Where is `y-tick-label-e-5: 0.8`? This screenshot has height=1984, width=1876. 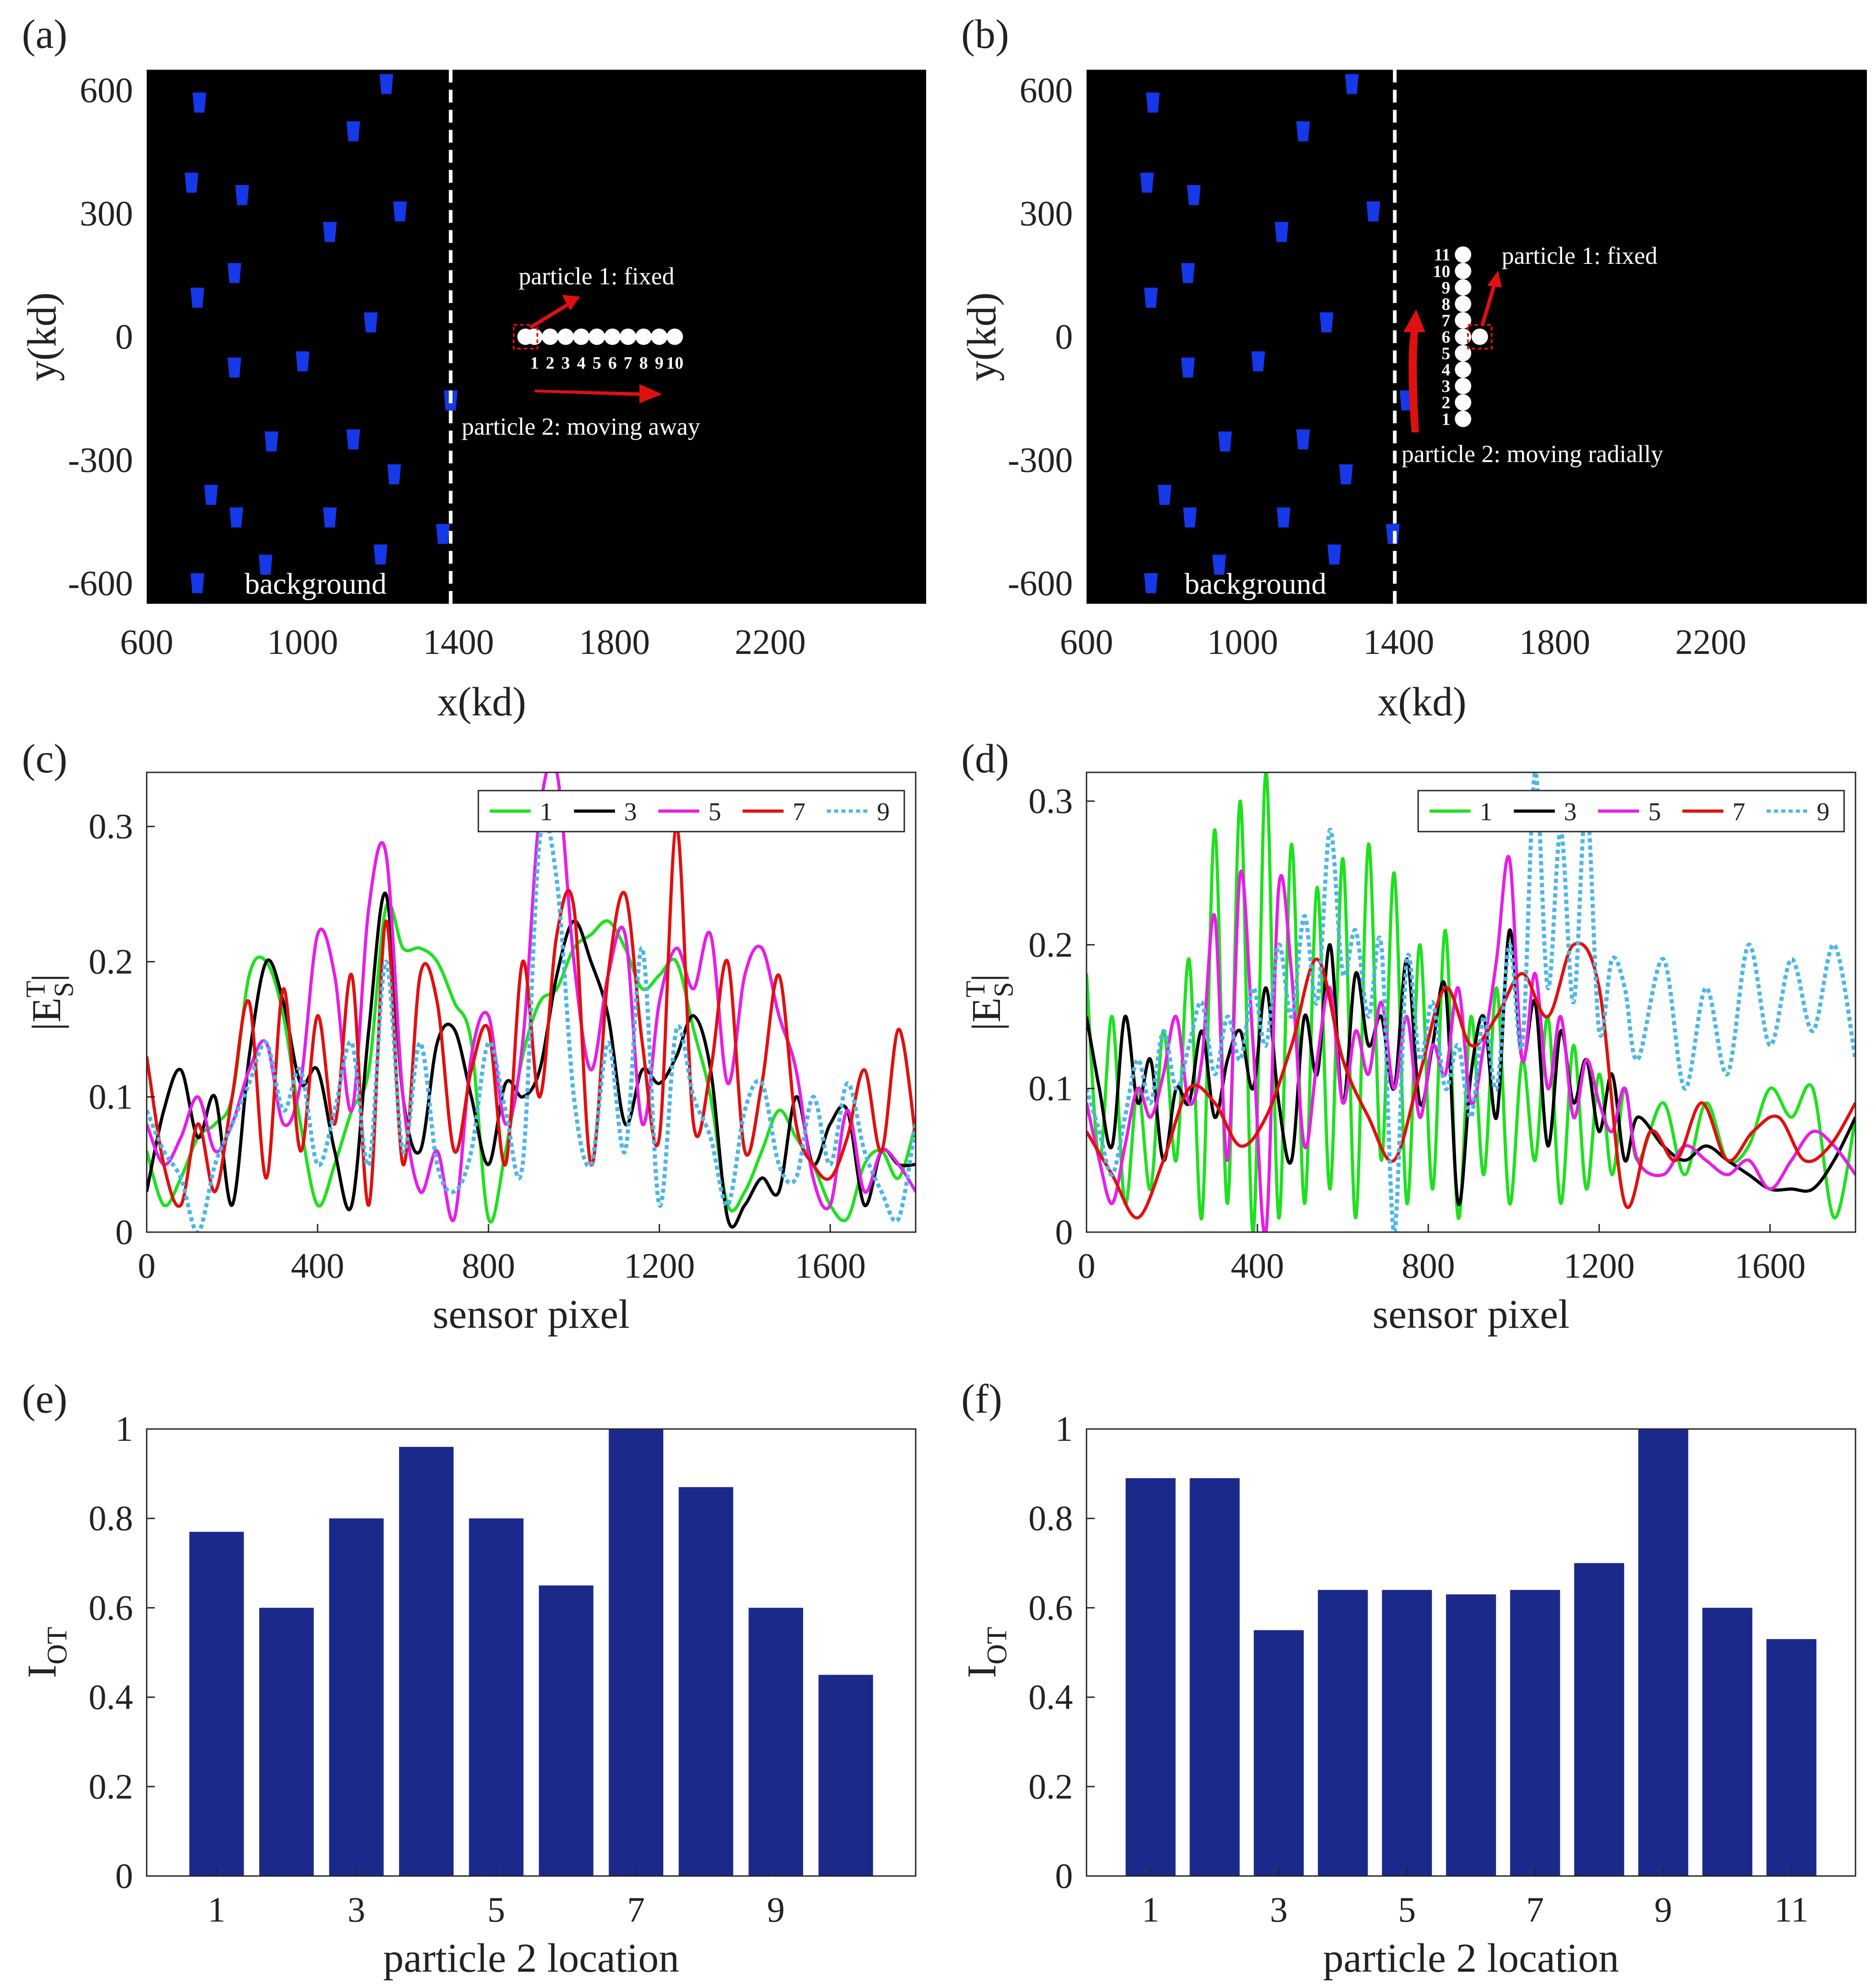
y-tick-label-e-5: 0.8 is located at coordinates (111, 1518).